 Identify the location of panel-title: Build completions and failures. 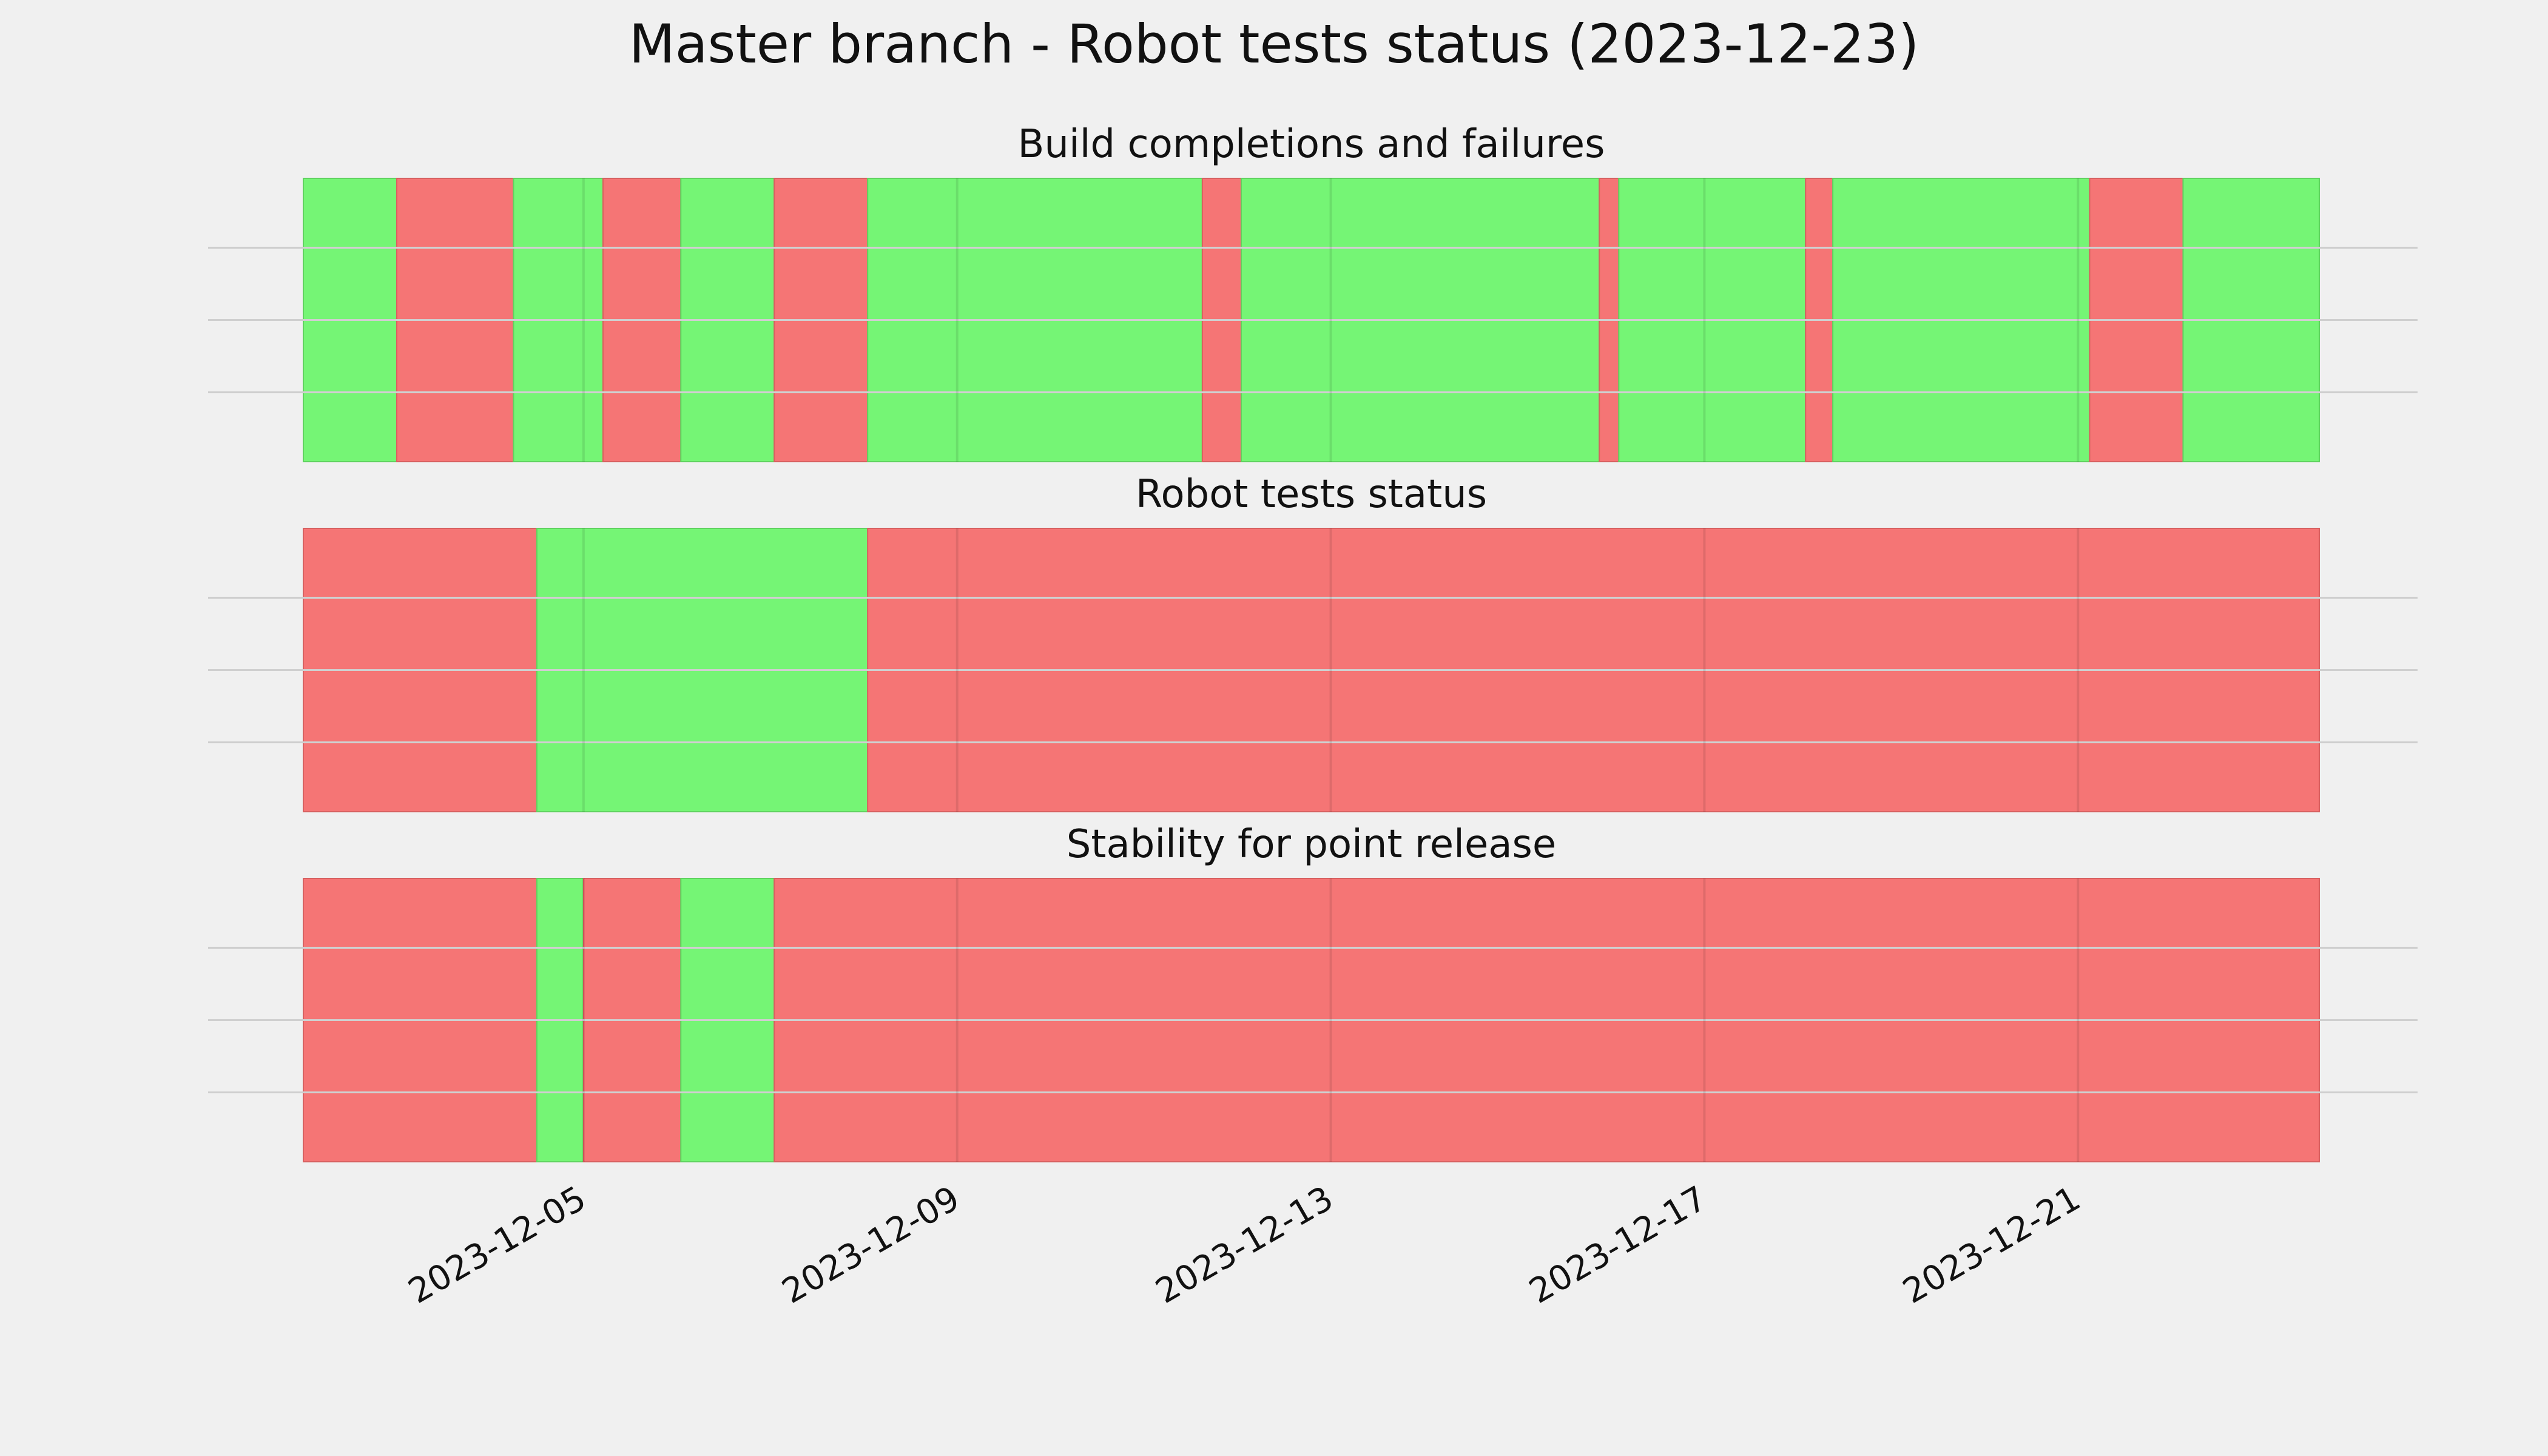
(1311, 144).